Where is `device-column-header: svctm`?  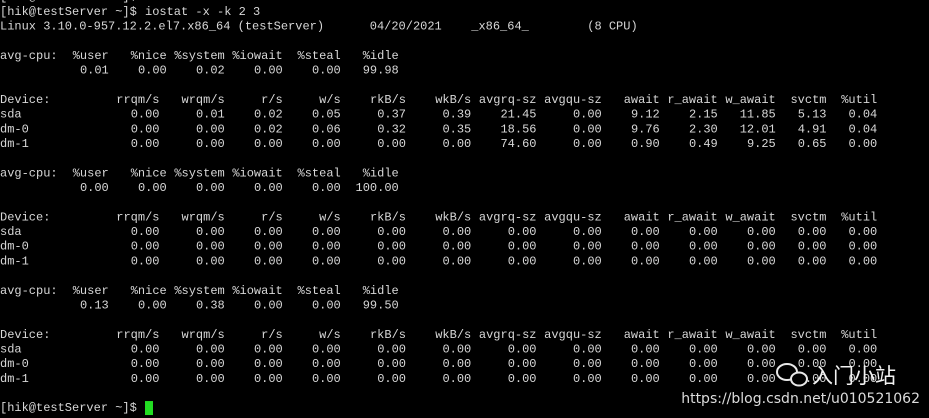
device-column-header: svctm is located at coordinates (808, 217).